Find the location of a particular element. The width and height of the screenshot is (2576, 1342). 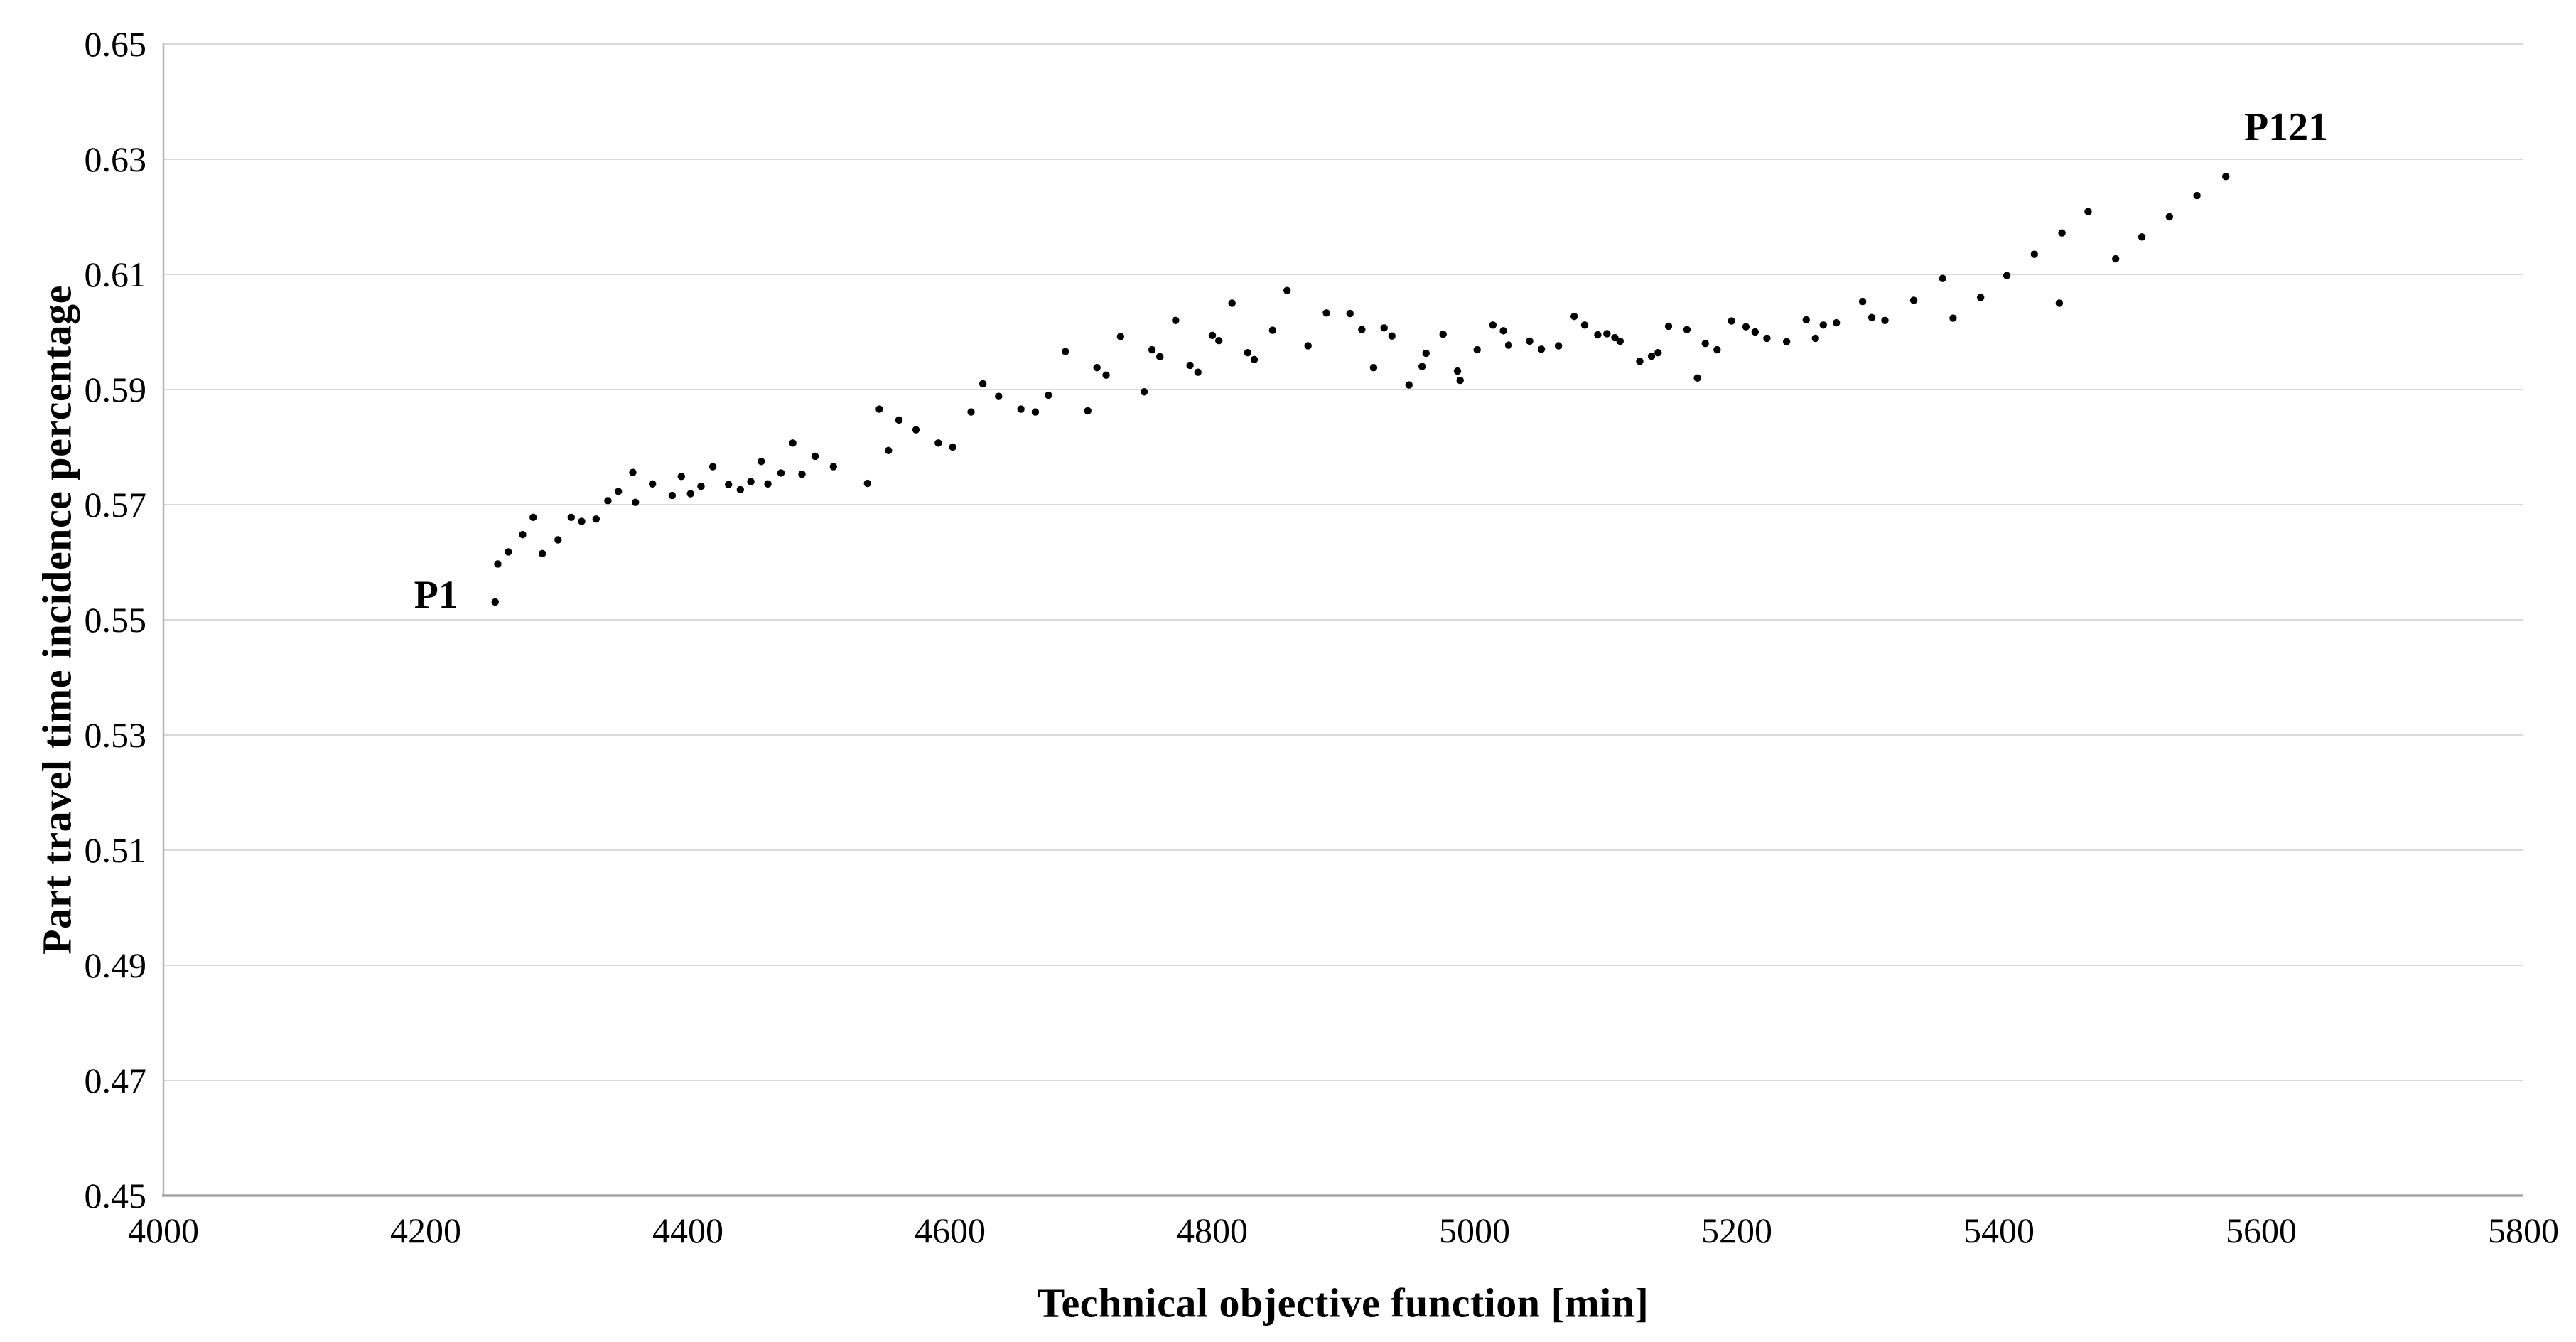

y-tick-label: 0.55 is located at coordinates (116, 620).